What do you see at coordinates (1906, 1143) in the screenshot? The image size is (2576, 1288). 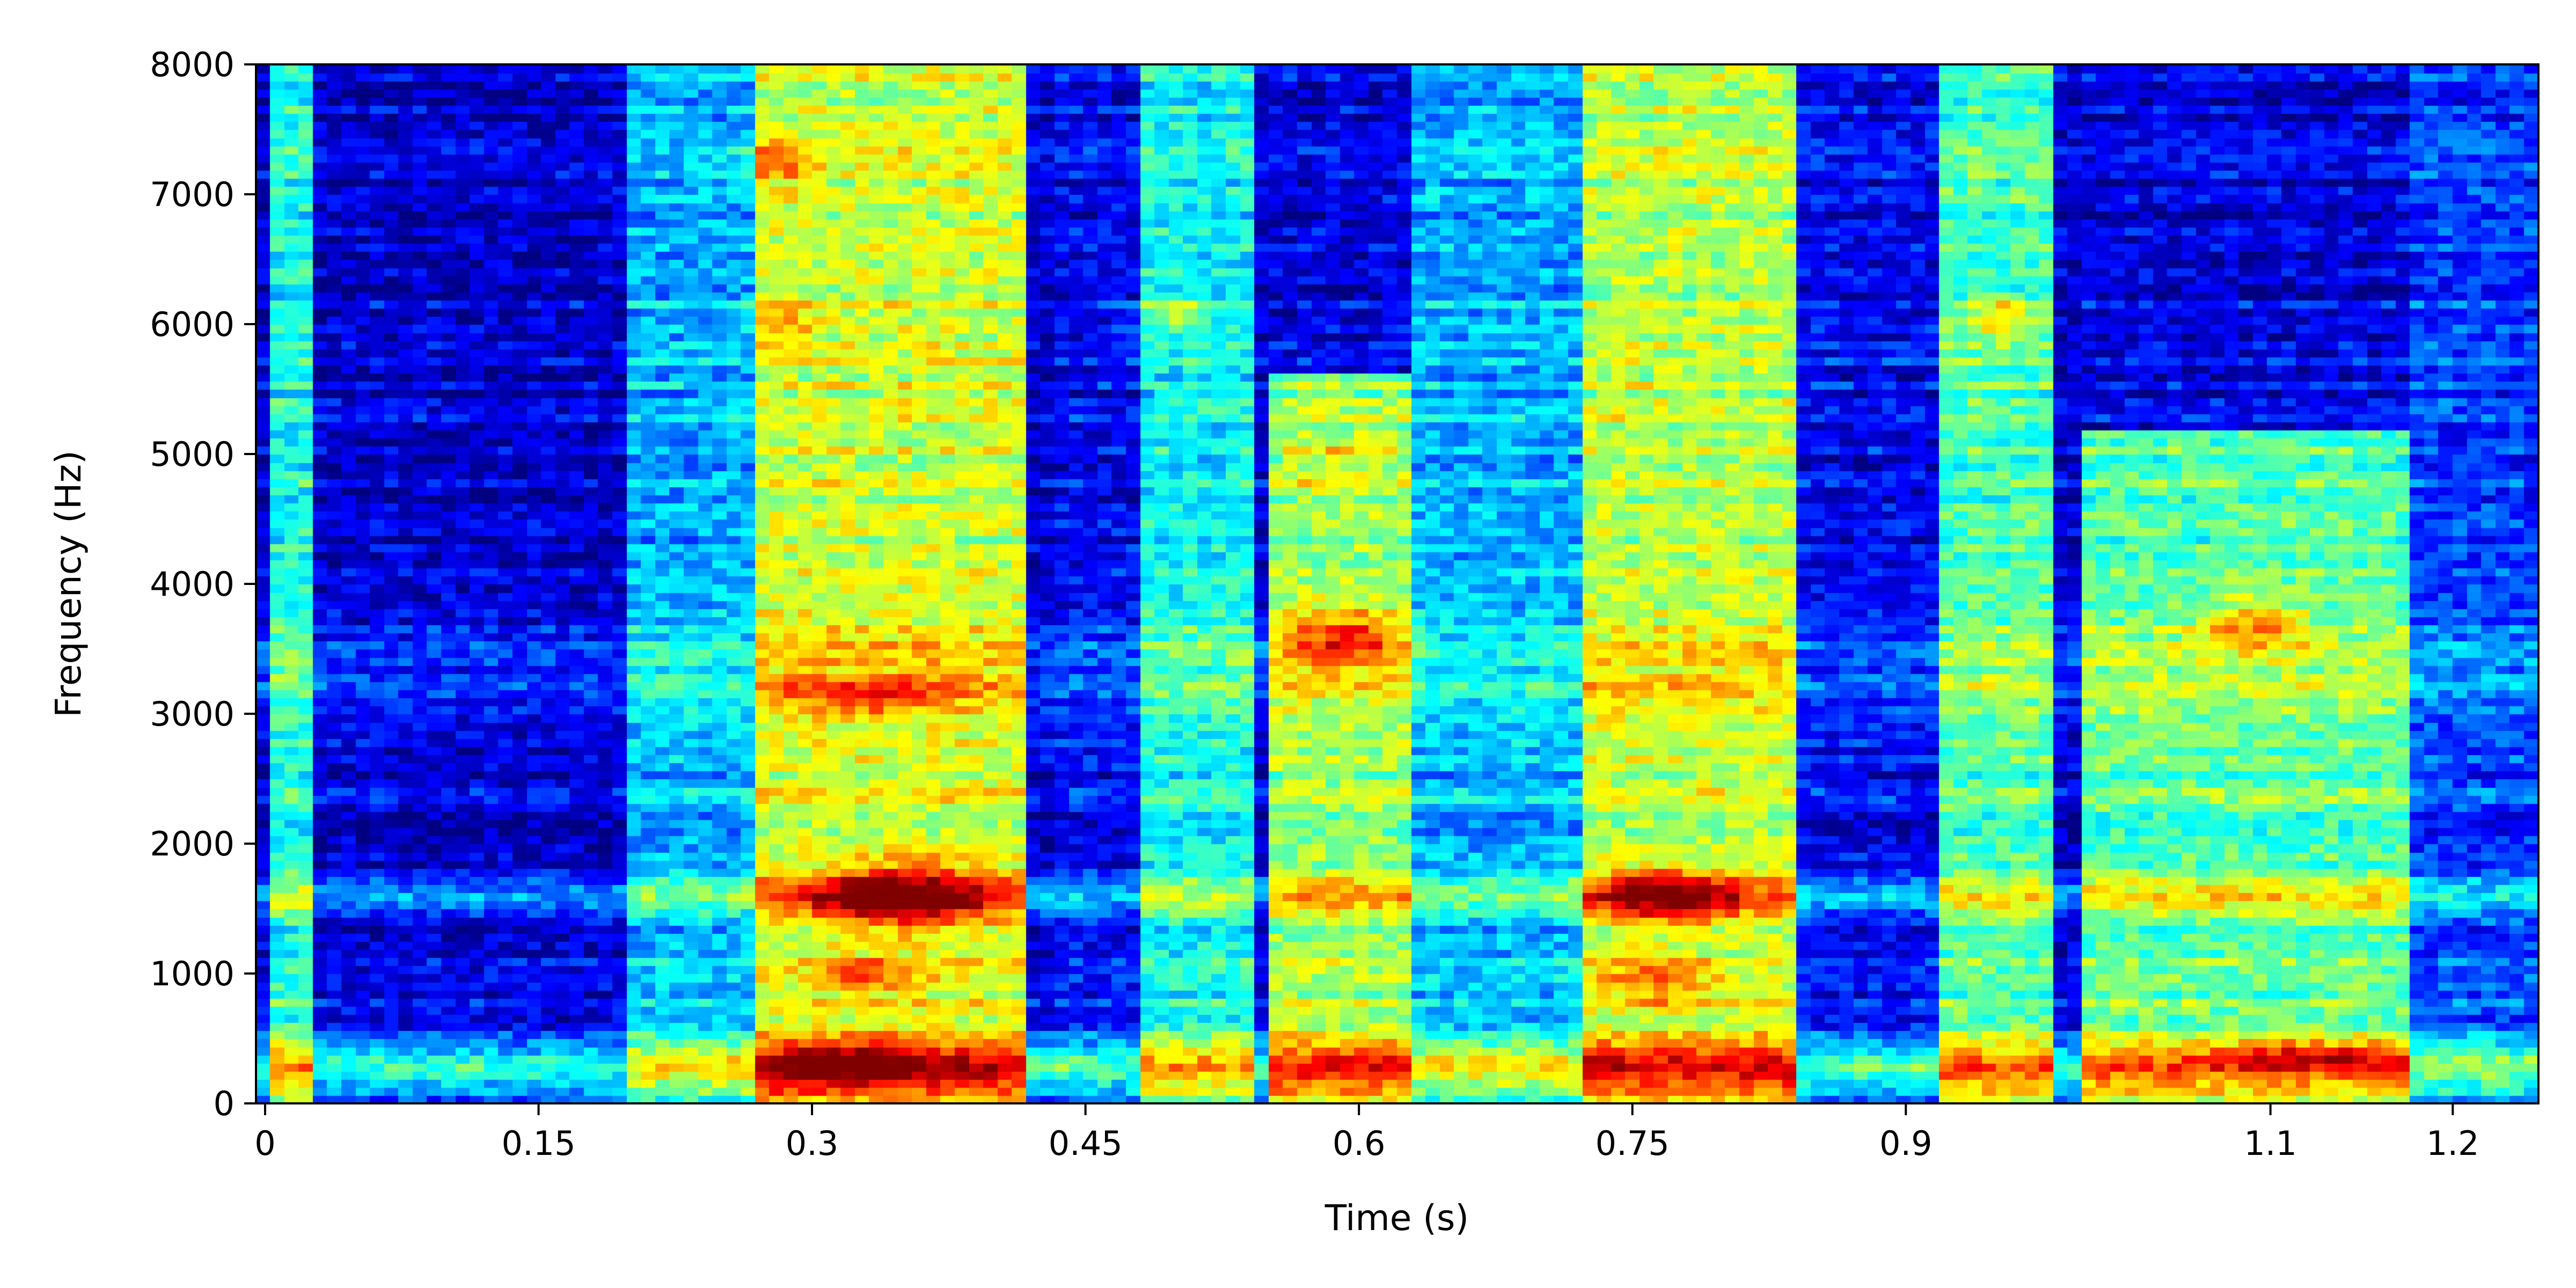 I see `x-tick-label: 0.9` at bounding box center [1906, 1143].